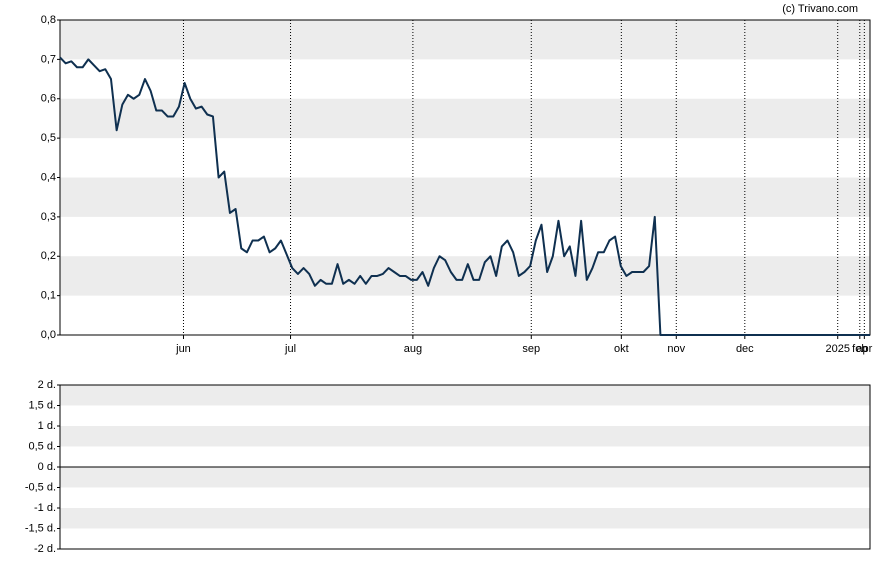 Image resolution: width=888 pixels, height=565 pixels. I want to click on x-tick-label: jul, so click(290, 349).